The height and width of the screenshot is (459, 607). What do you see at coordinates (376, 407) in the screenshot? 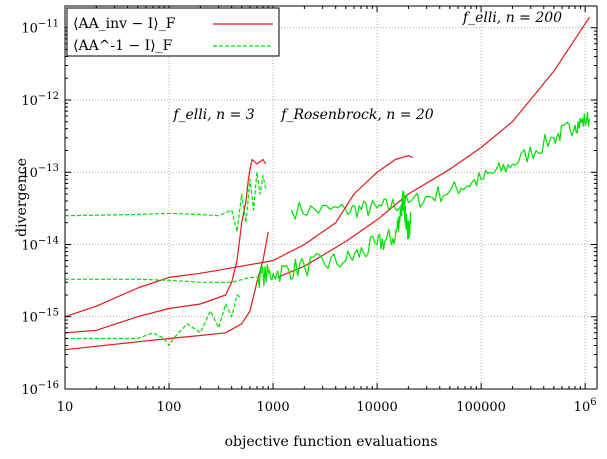
I see `x-tick-label: 10000` at bounding box center [376, 407].